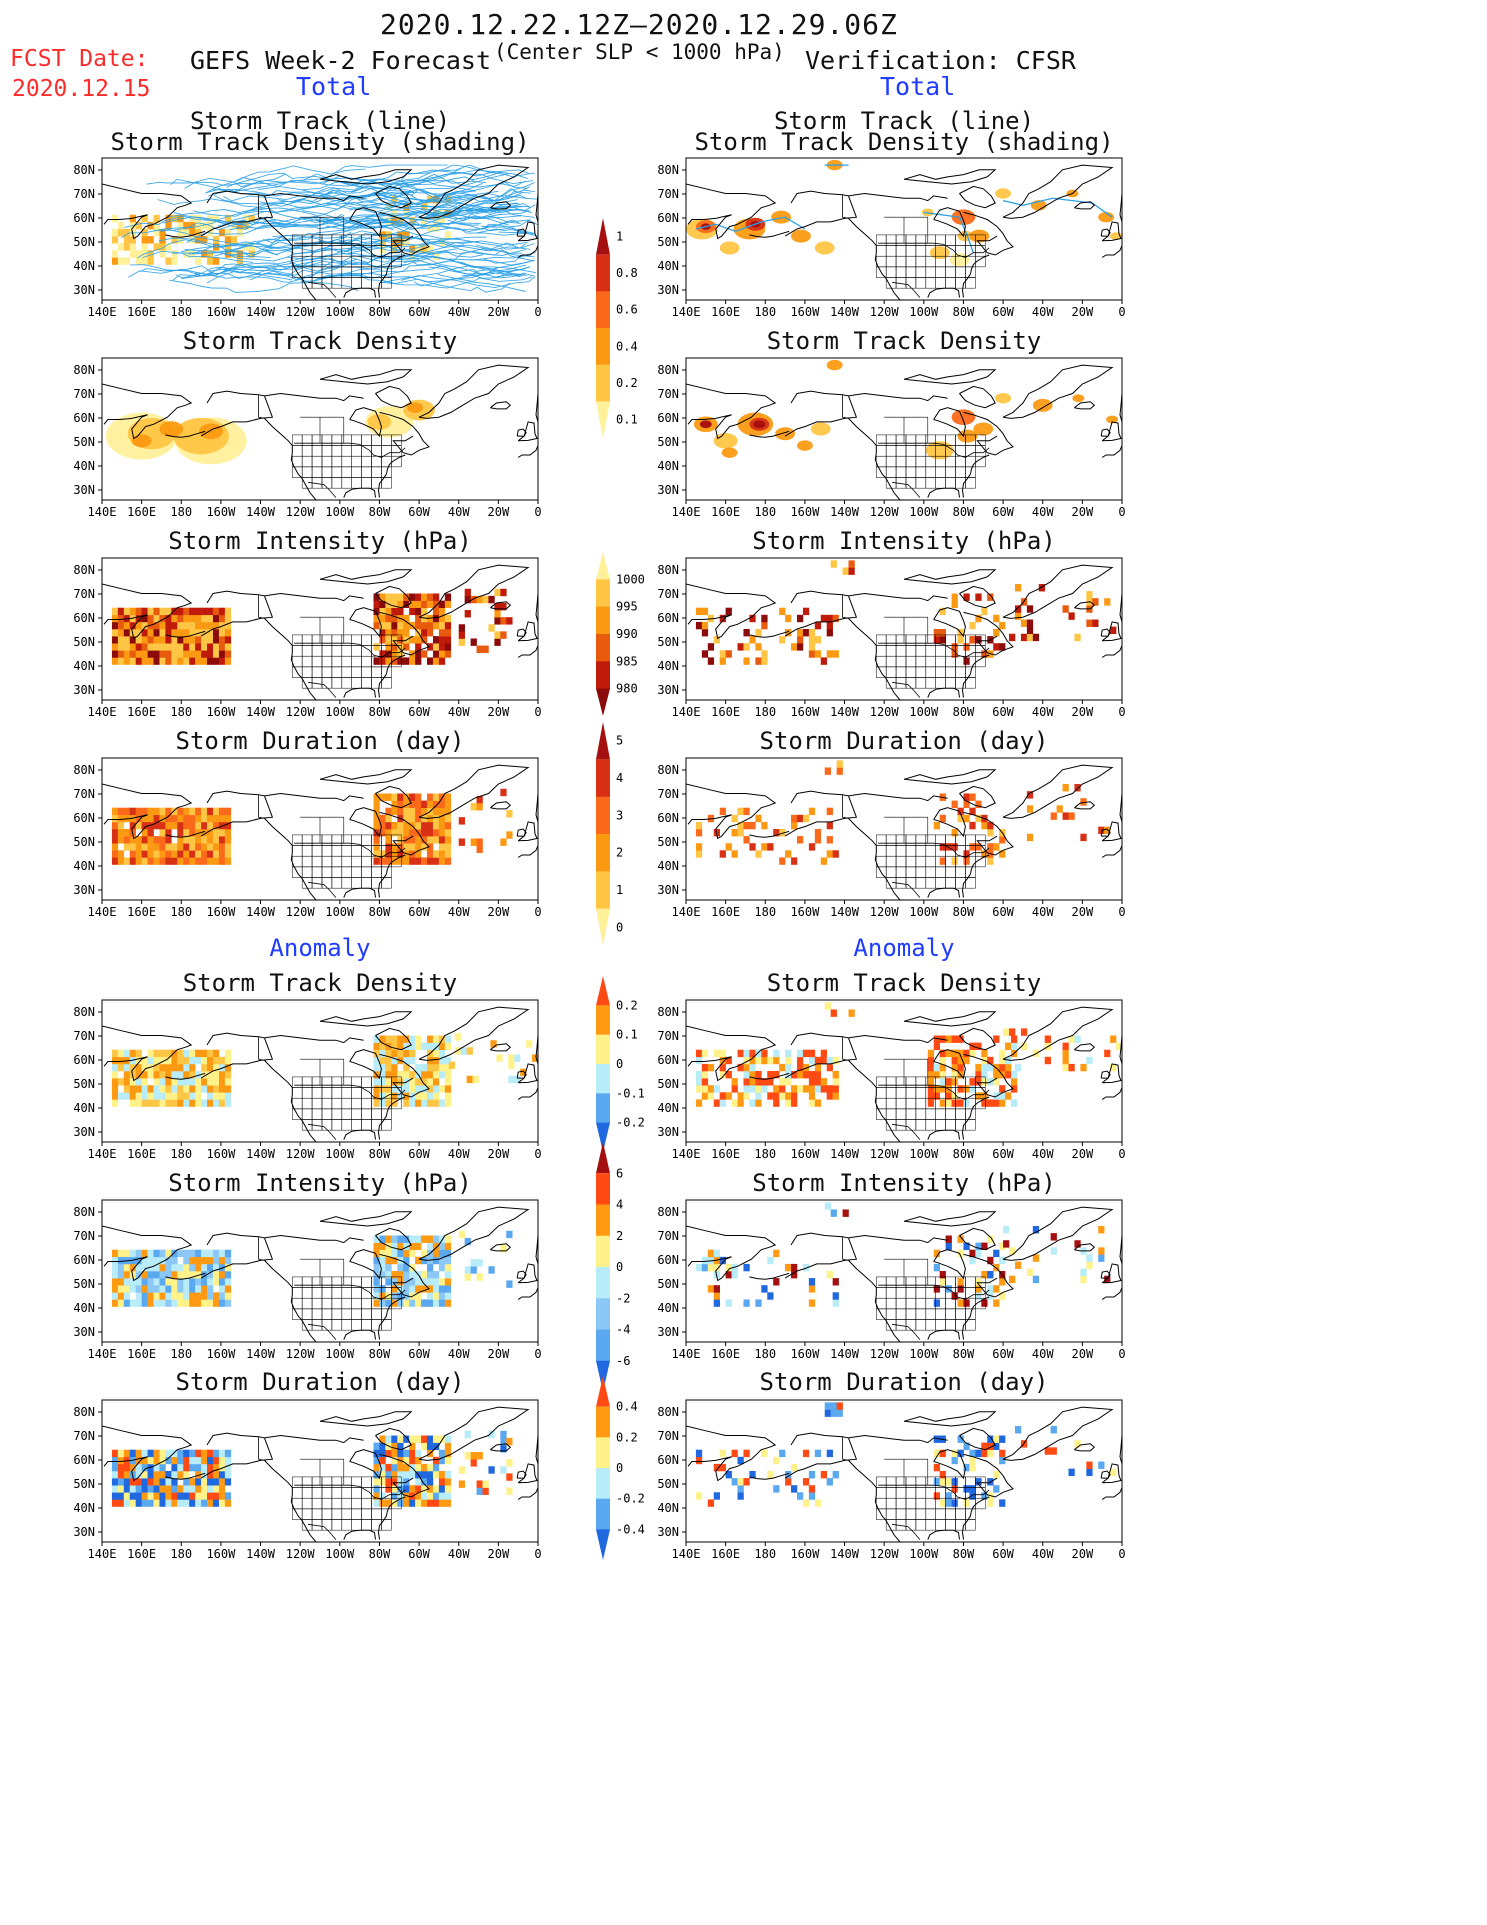 The image size is (1487, 1925). I want to click on colorbar-tick-label: 0.4, so click(627, 1407).